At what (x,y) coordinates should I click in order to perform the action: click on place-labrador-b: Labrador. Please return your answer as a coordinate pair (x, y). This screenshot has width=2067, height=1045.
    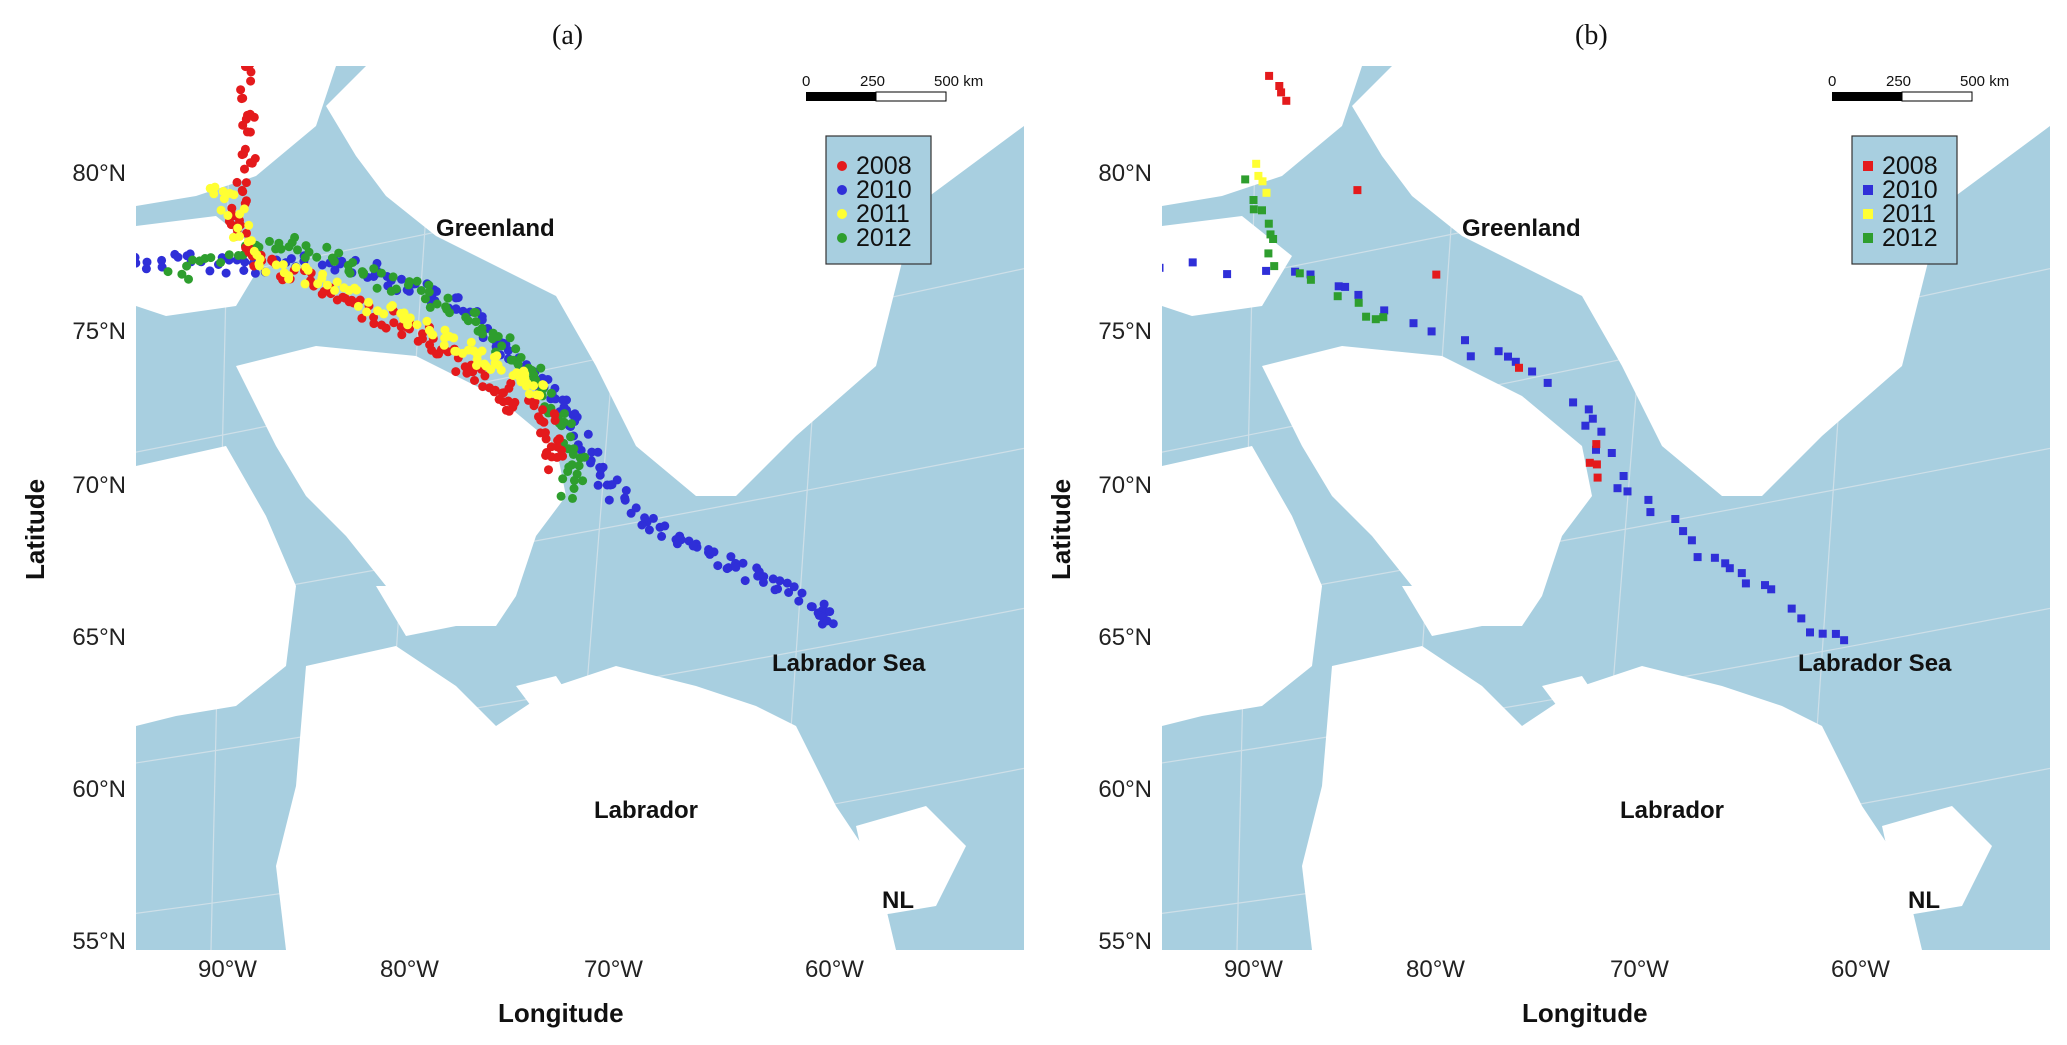
    Looking at the image, I should click on (1672, 810).